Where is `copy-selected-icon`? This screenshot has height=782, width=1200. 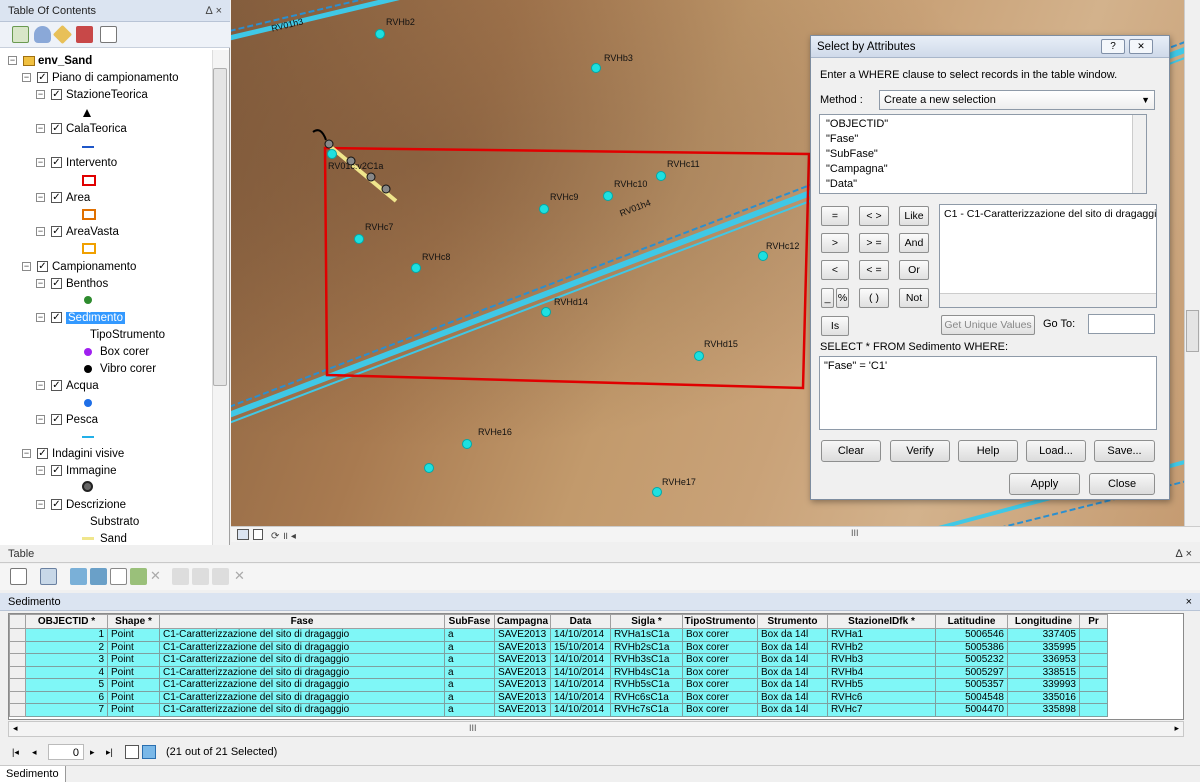
copy-selected-icon is located at coordinates (180, 576).